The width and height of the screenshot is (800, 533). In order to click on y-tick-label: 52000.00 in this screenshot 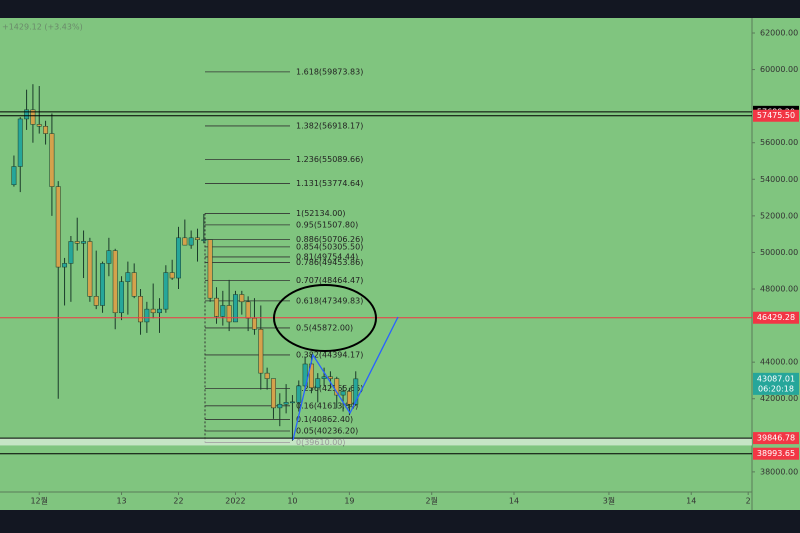, I will do `click(779, 215)`.